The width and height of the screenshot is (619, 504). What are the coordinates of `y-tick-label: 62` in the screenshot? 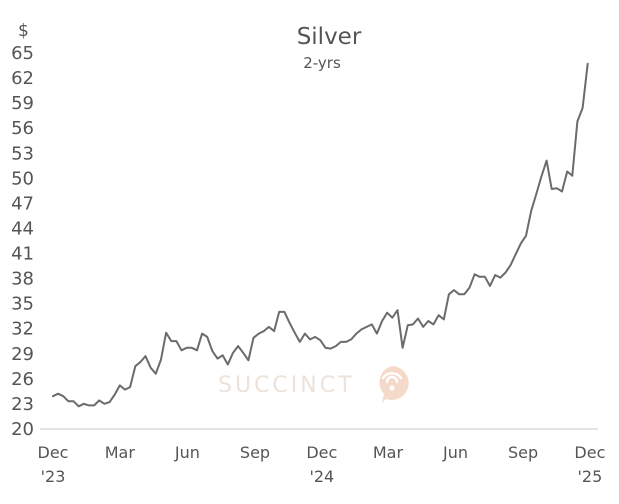 It's located at (22, 78).